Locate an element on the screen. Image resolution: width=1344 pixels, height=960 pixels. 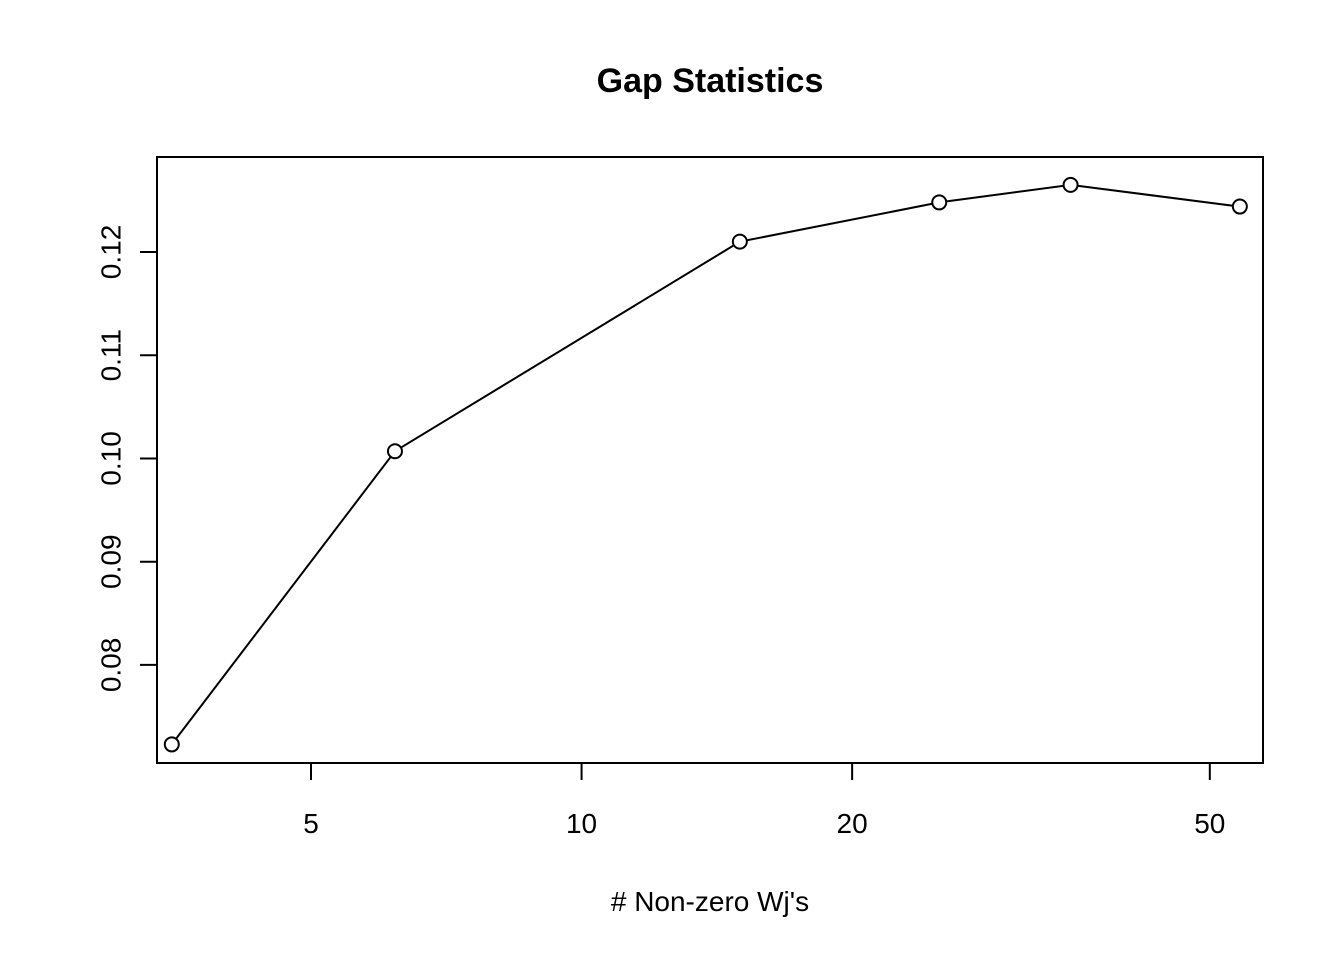
x-tick-label: 50 is located at coordinates (1209, 823).